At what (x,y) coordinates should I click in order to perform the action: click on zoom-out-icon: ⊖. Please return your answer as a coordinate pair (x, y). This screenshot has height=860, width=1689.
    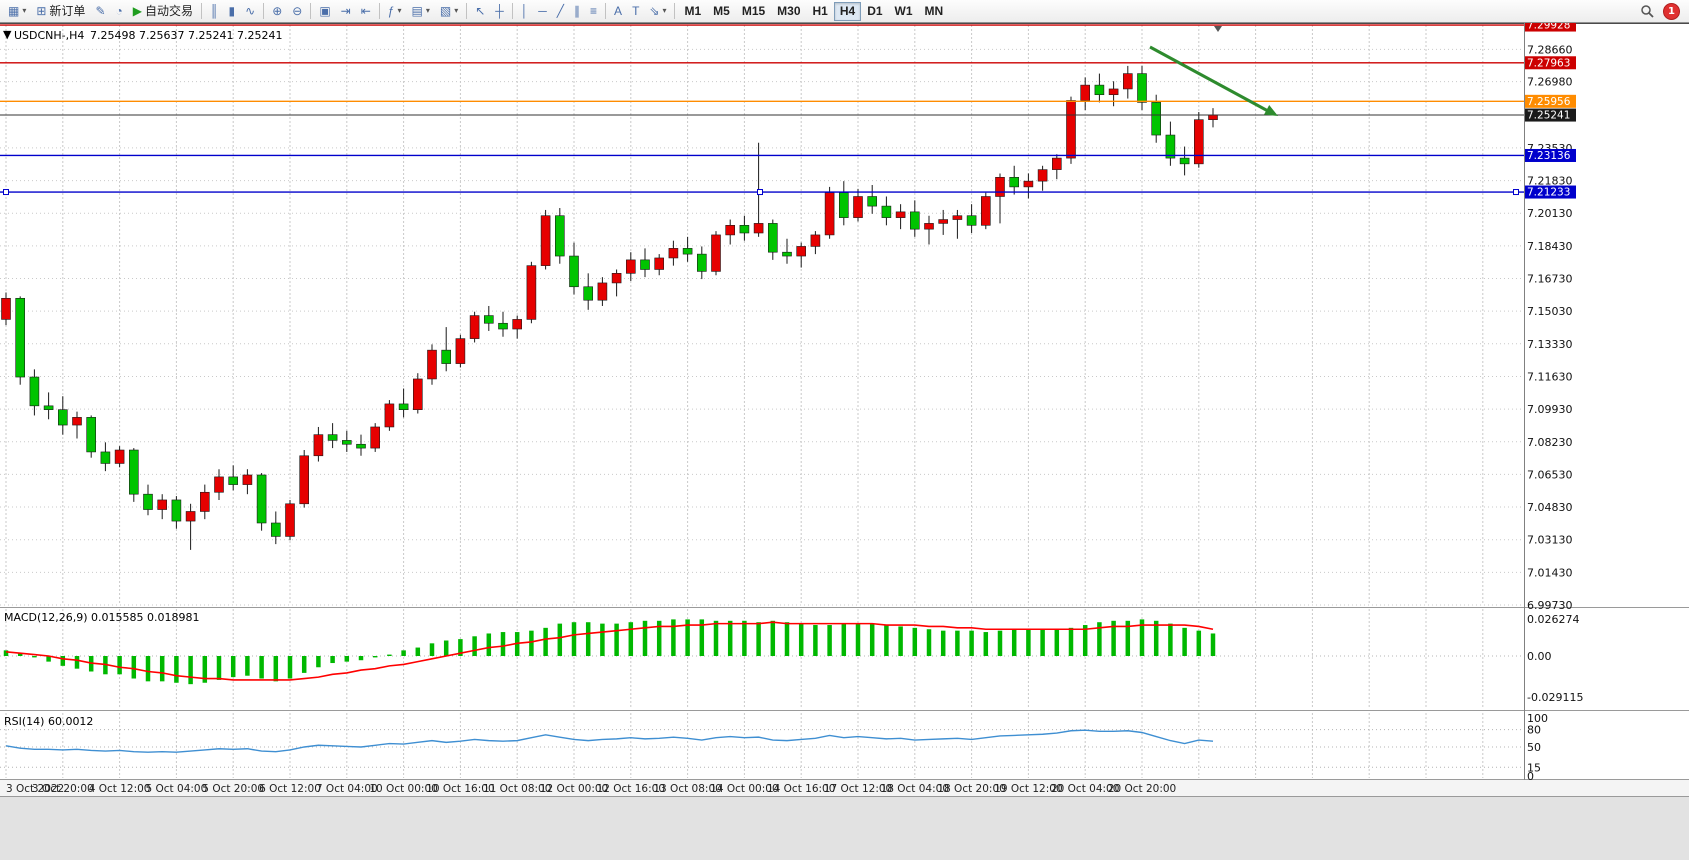
    Looking at the image, I should click on (297, 11).